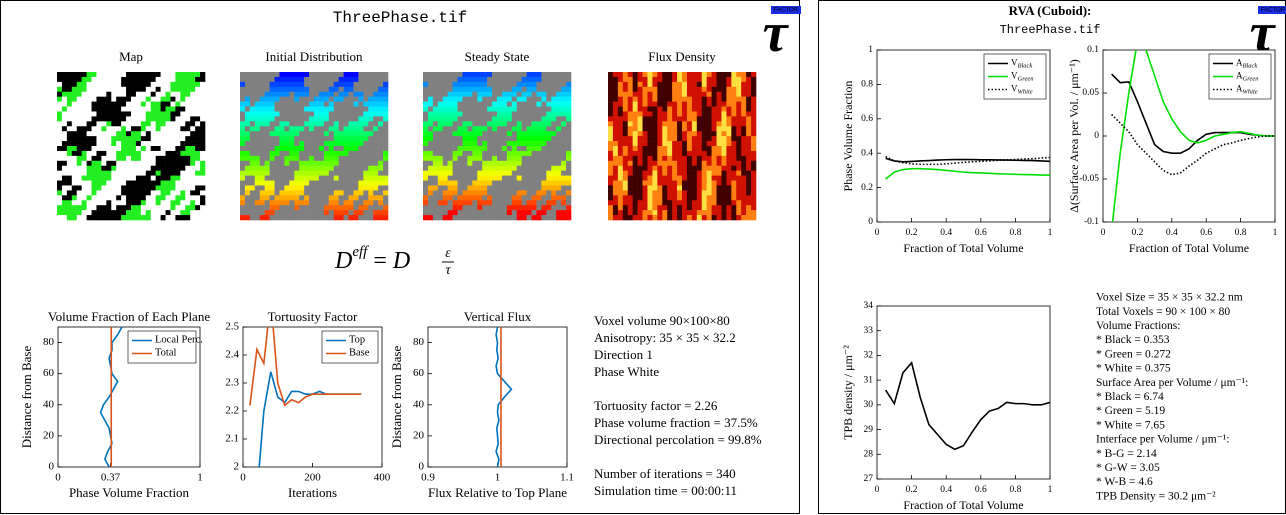  Describe the element at coordinates (1163, 312) in the screenshot. I see `info-line: Total Voxels = 90 × 100 × 80` at that location.